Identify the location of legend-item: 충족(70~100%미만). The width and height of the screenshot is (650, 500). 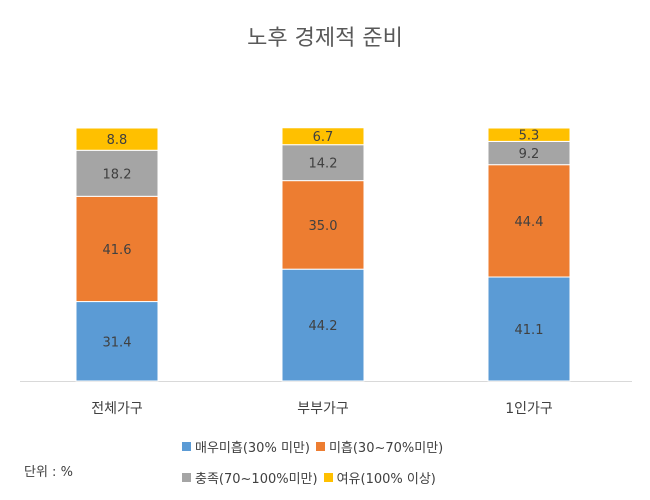
(250, 477).